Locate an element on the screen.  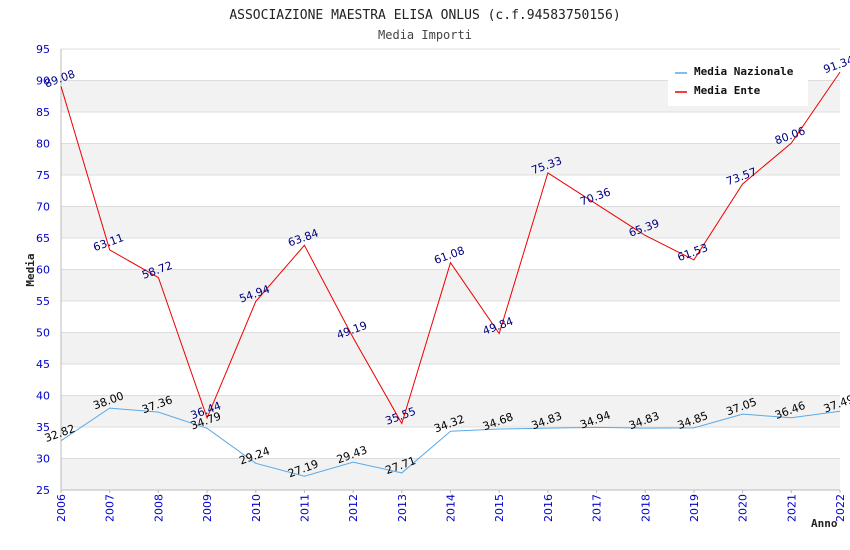
y-tick-label: 70 is located at coordinates (43, 207).